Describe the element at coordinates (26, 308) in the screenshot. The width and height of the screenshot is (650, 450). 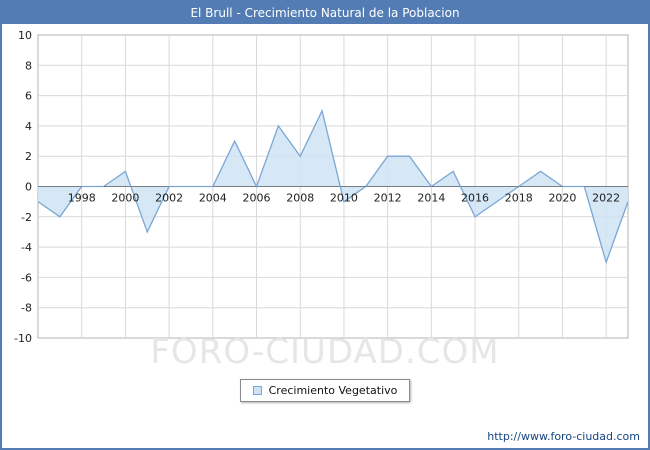
I see `svg-text: -8` at that location.